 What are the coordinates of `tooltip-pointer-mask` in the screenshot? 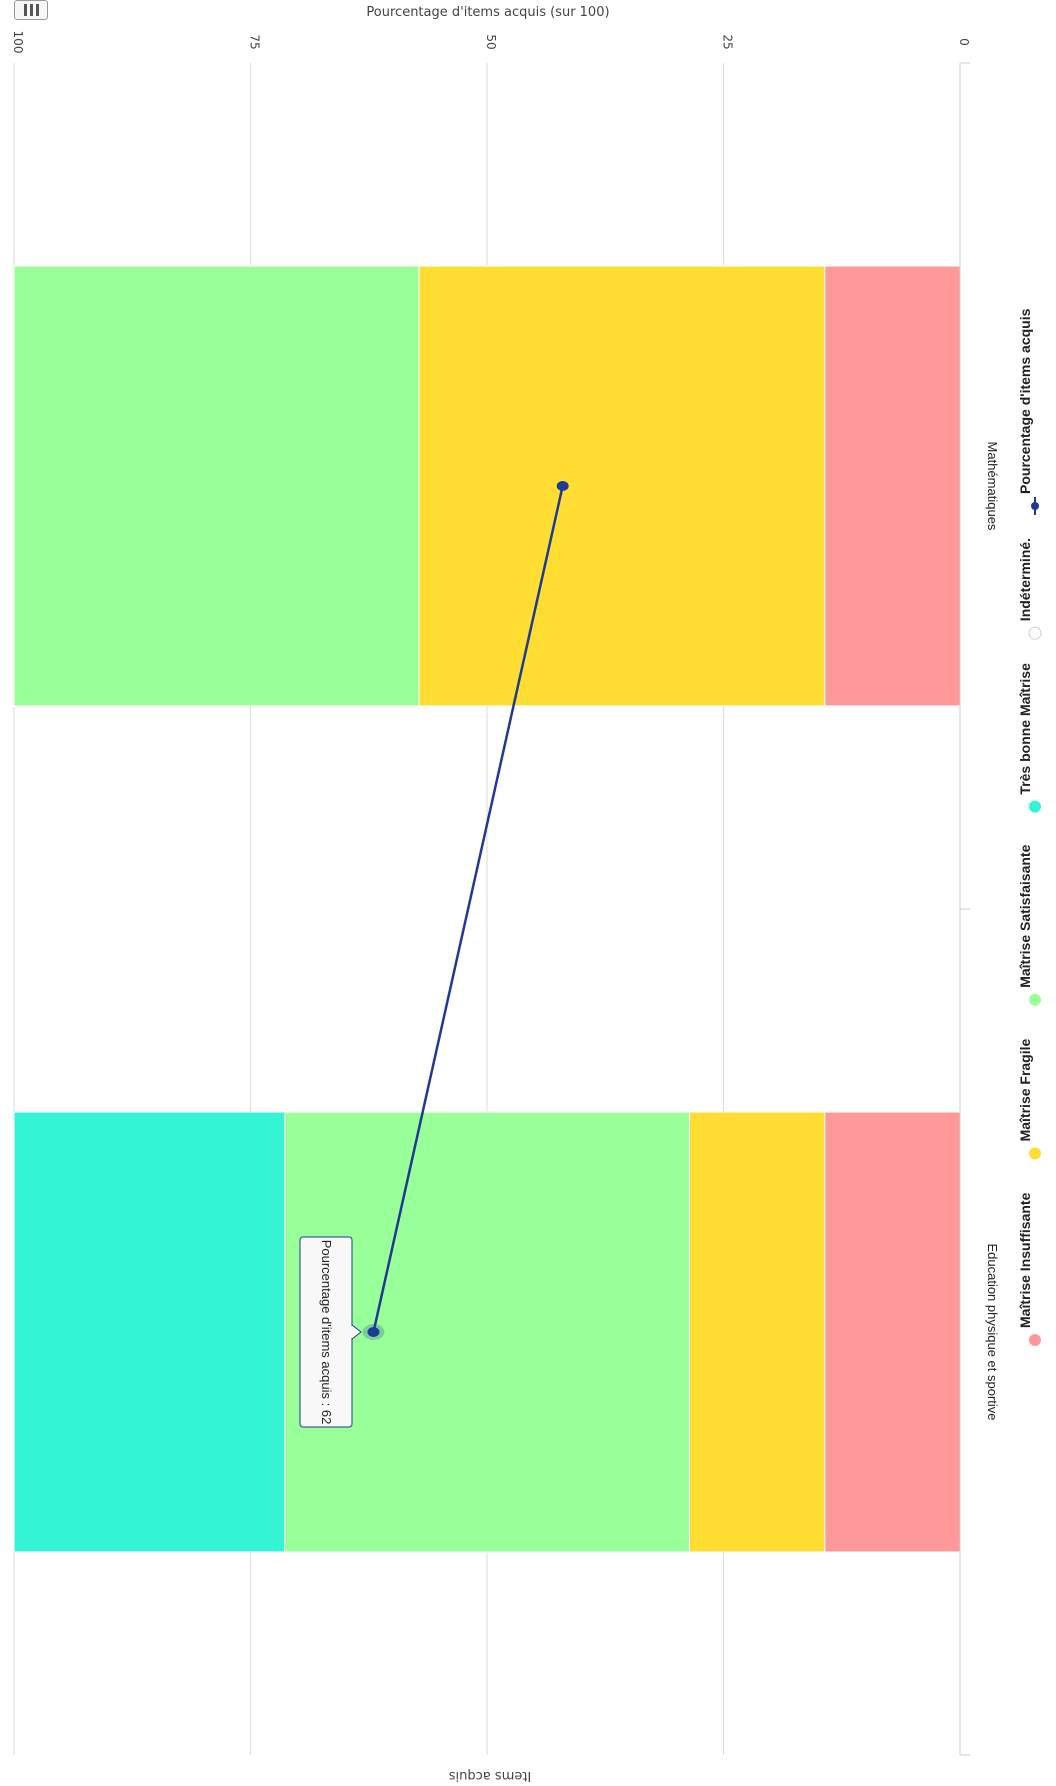 It's located at (352, 1332).